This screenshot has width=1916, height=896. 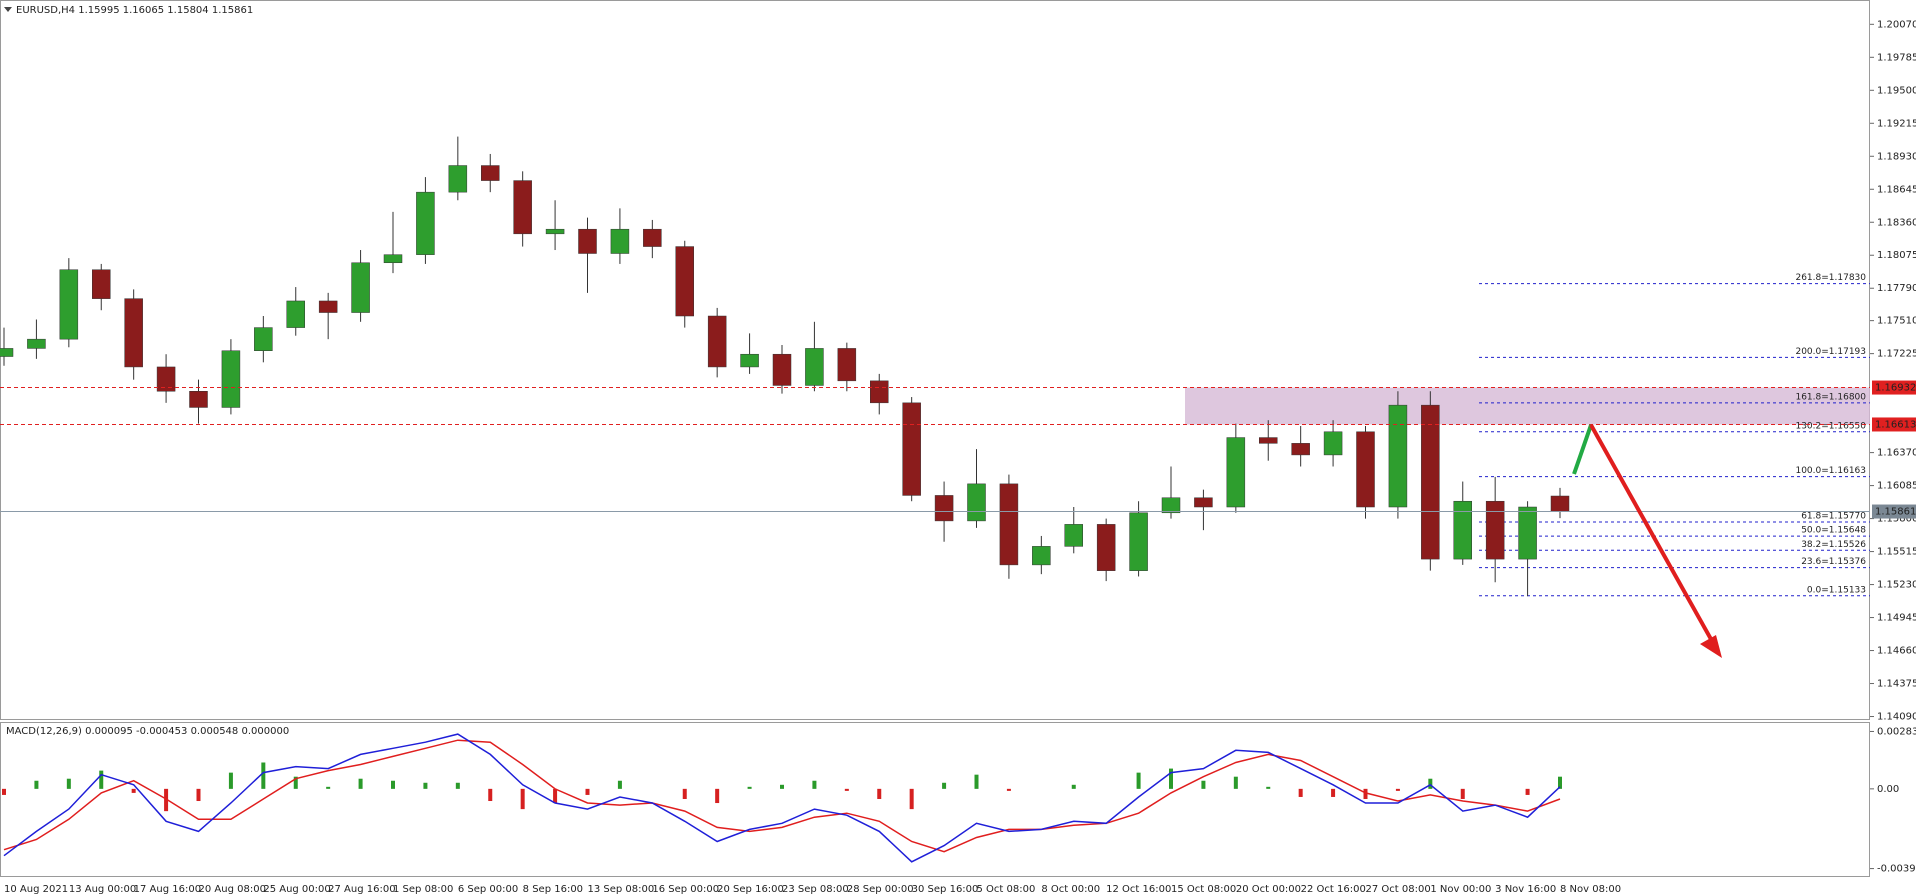 I want to click on x-tick-label: 12 Oct 16:00, so click(x=1138, y=889).